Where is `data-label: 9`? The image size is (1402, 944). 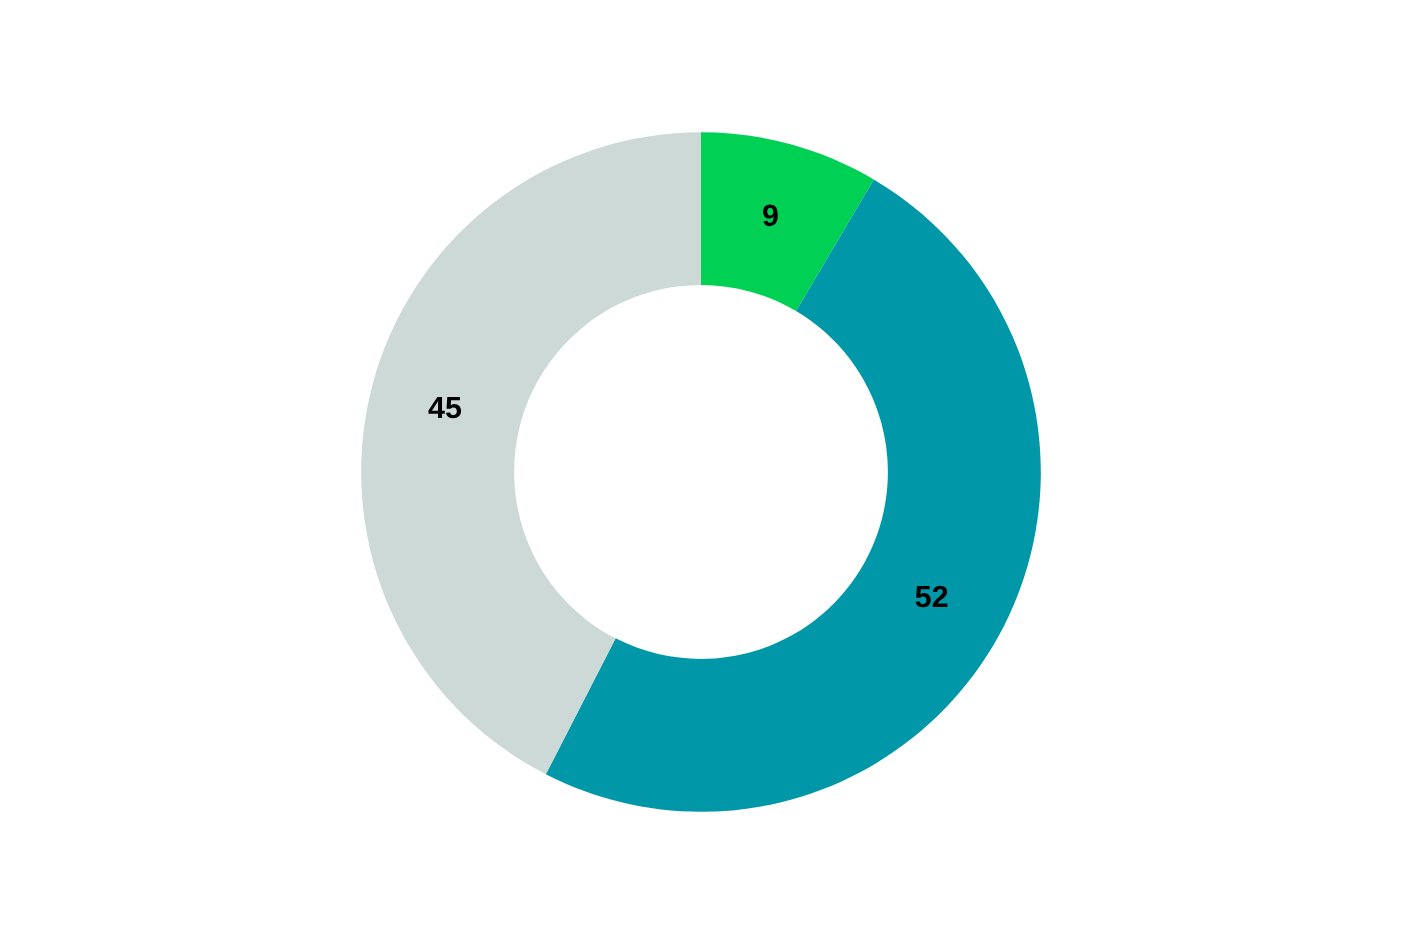 data-label: 9 is located at coordinates (770, 215).